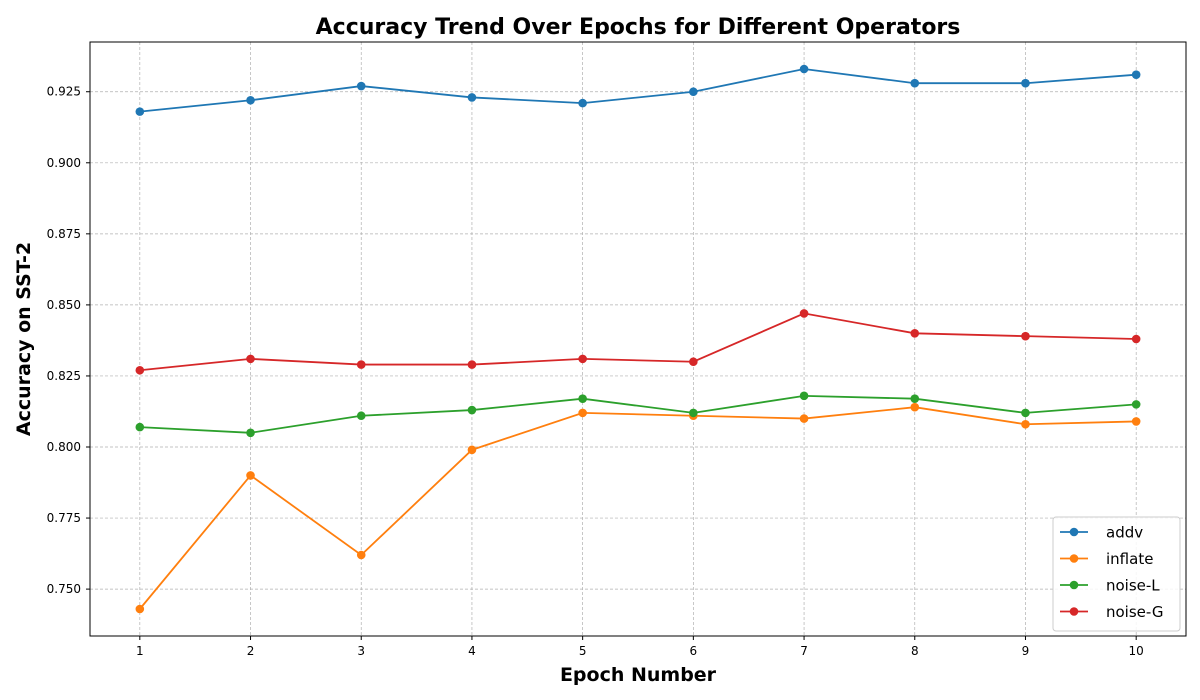 Image resolution: width=1200 pixels, height=700 pixels. I want to click on series-noise-L, so click(638, 414).